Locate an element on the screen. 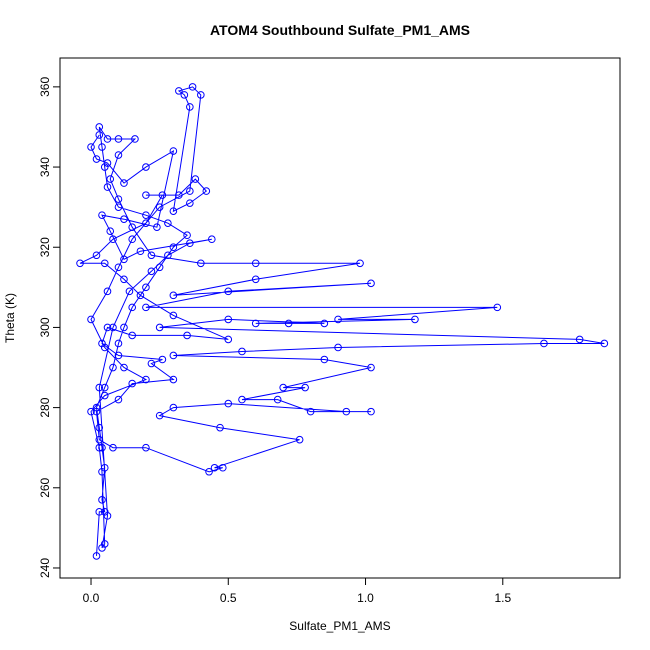 This screenshot has width=650, height=650. x-tick-label: 0.0 is located at coordinates (91, 598).